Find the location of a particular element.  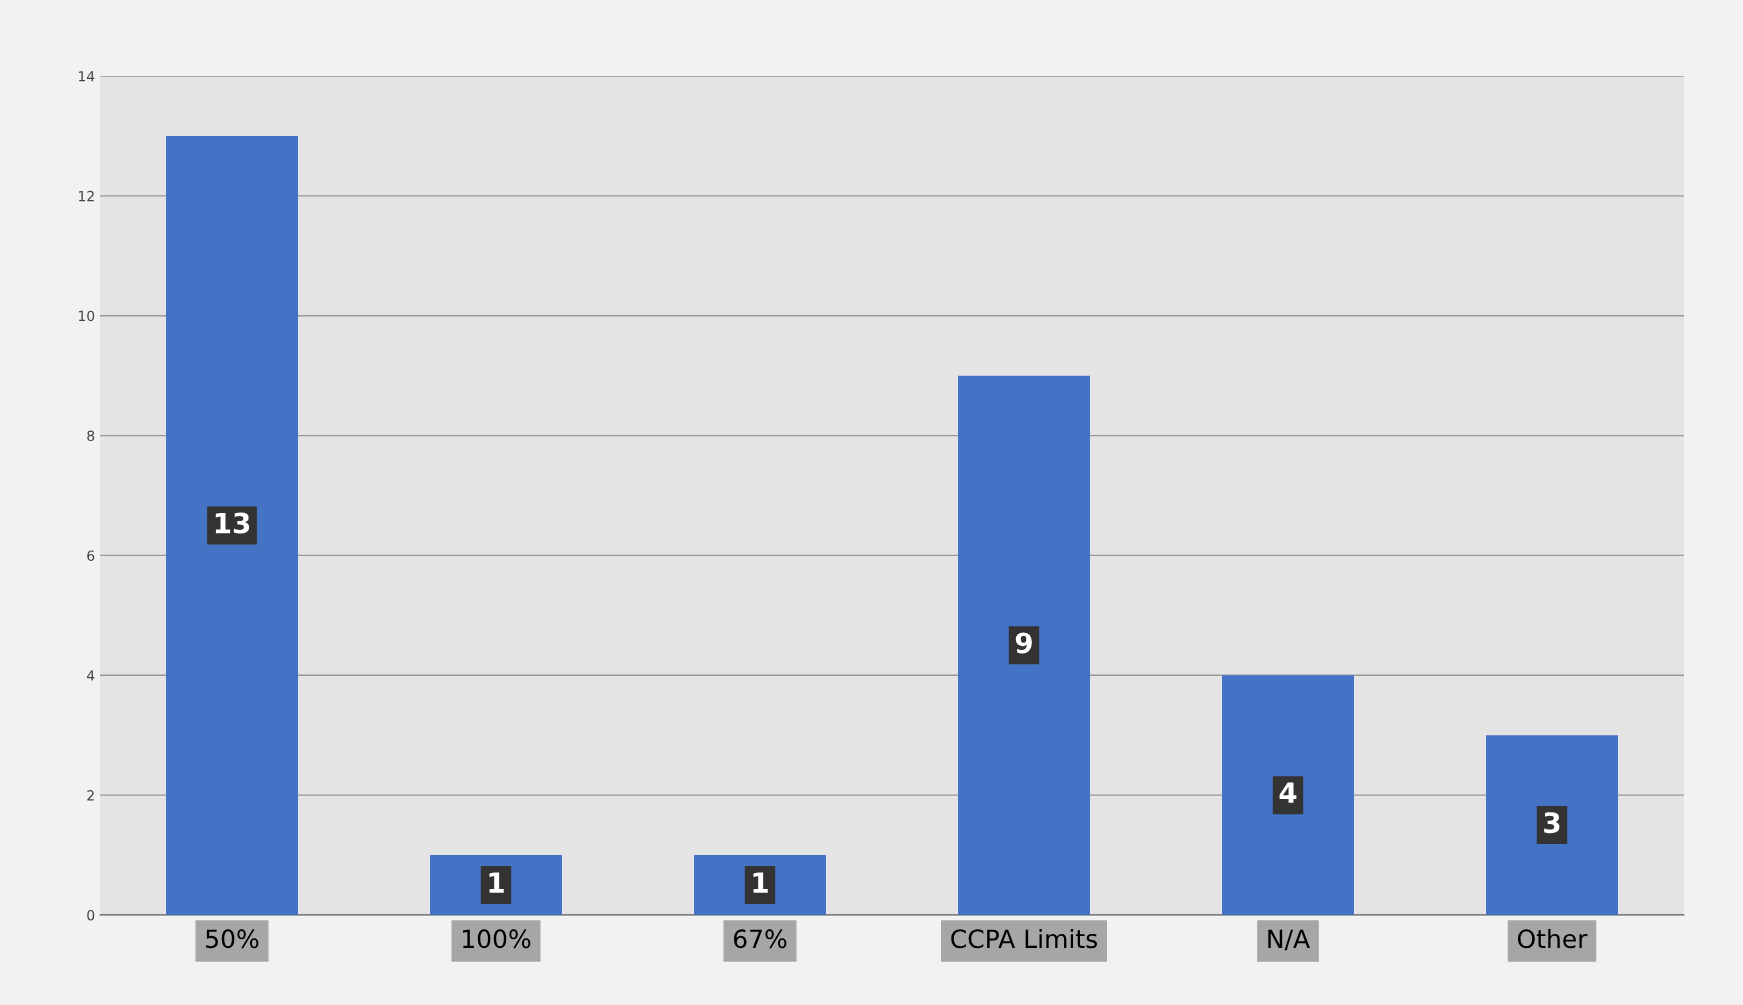

y-tick-label: 8 is located at coordinates (91, 436).